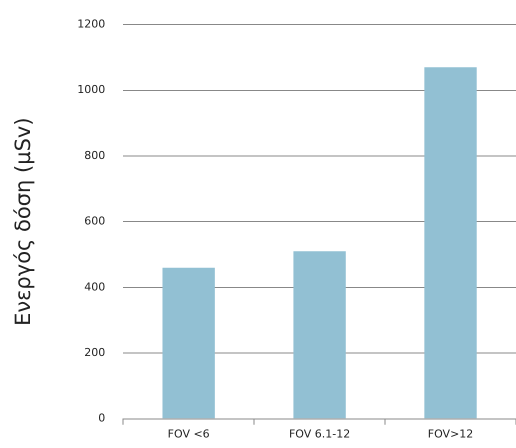 The height and width of the screenshot is (448, 516). What do you see at coordinates (91, 23) in the screenshot?
I see `y-tick-label: 1200` at bounding box center [91, 23].